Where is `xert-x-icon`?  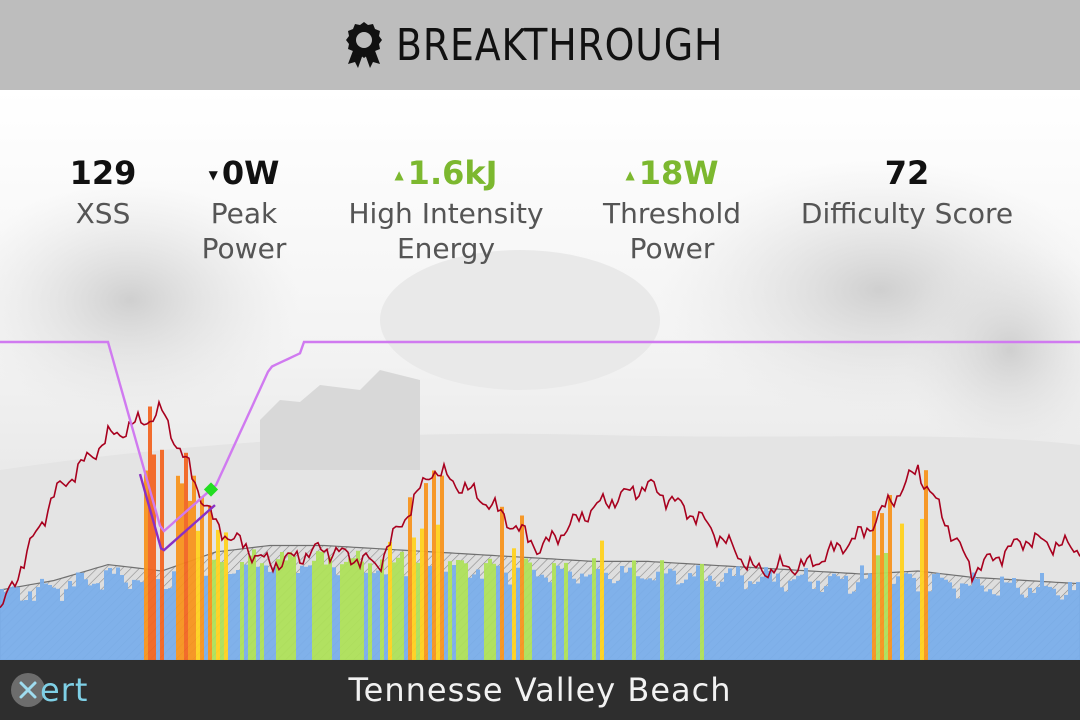 xert-x-icon is located at coordinates (28, 690).